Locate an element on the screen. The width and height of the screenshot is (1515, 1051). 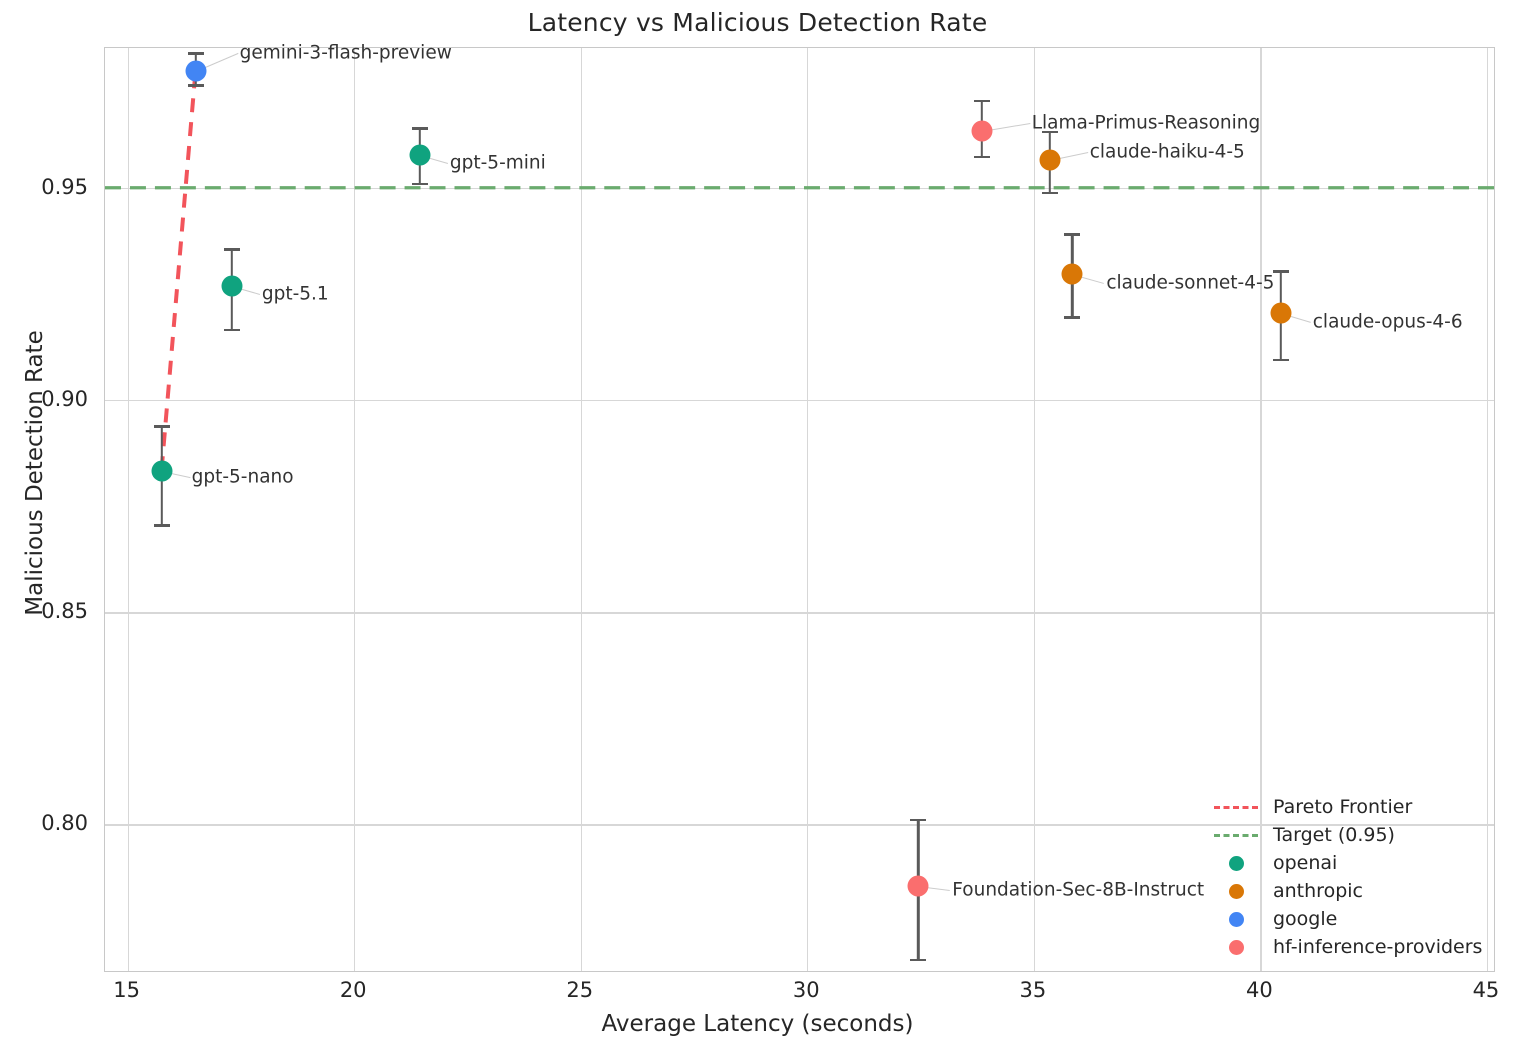
scatter-point-foundation-sec-8b-instruct is located at coordinates (918, 886).